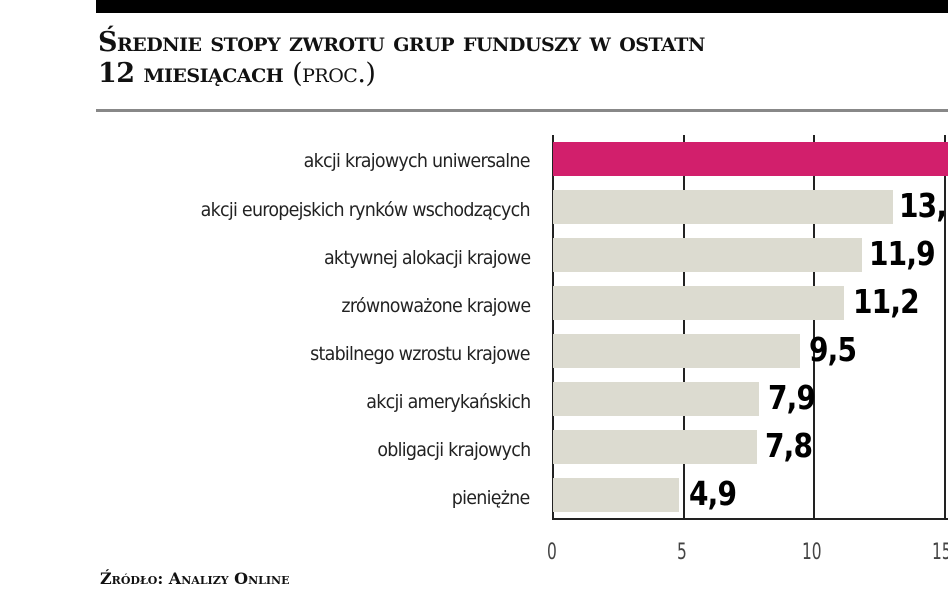  I want to click on value-label: 13,, so click(923, 205).